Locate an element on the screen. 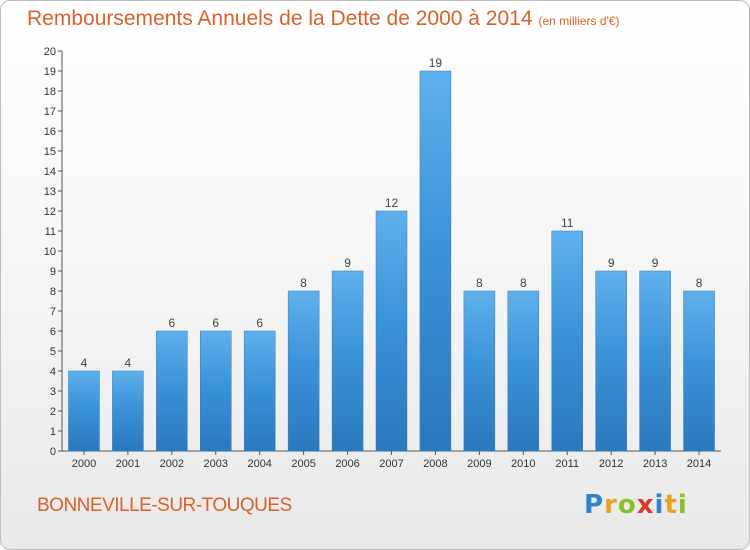 Image resolution: width=750 pixels, height=550 pixels. logo-letter: t is located at coordinates (671, 505).